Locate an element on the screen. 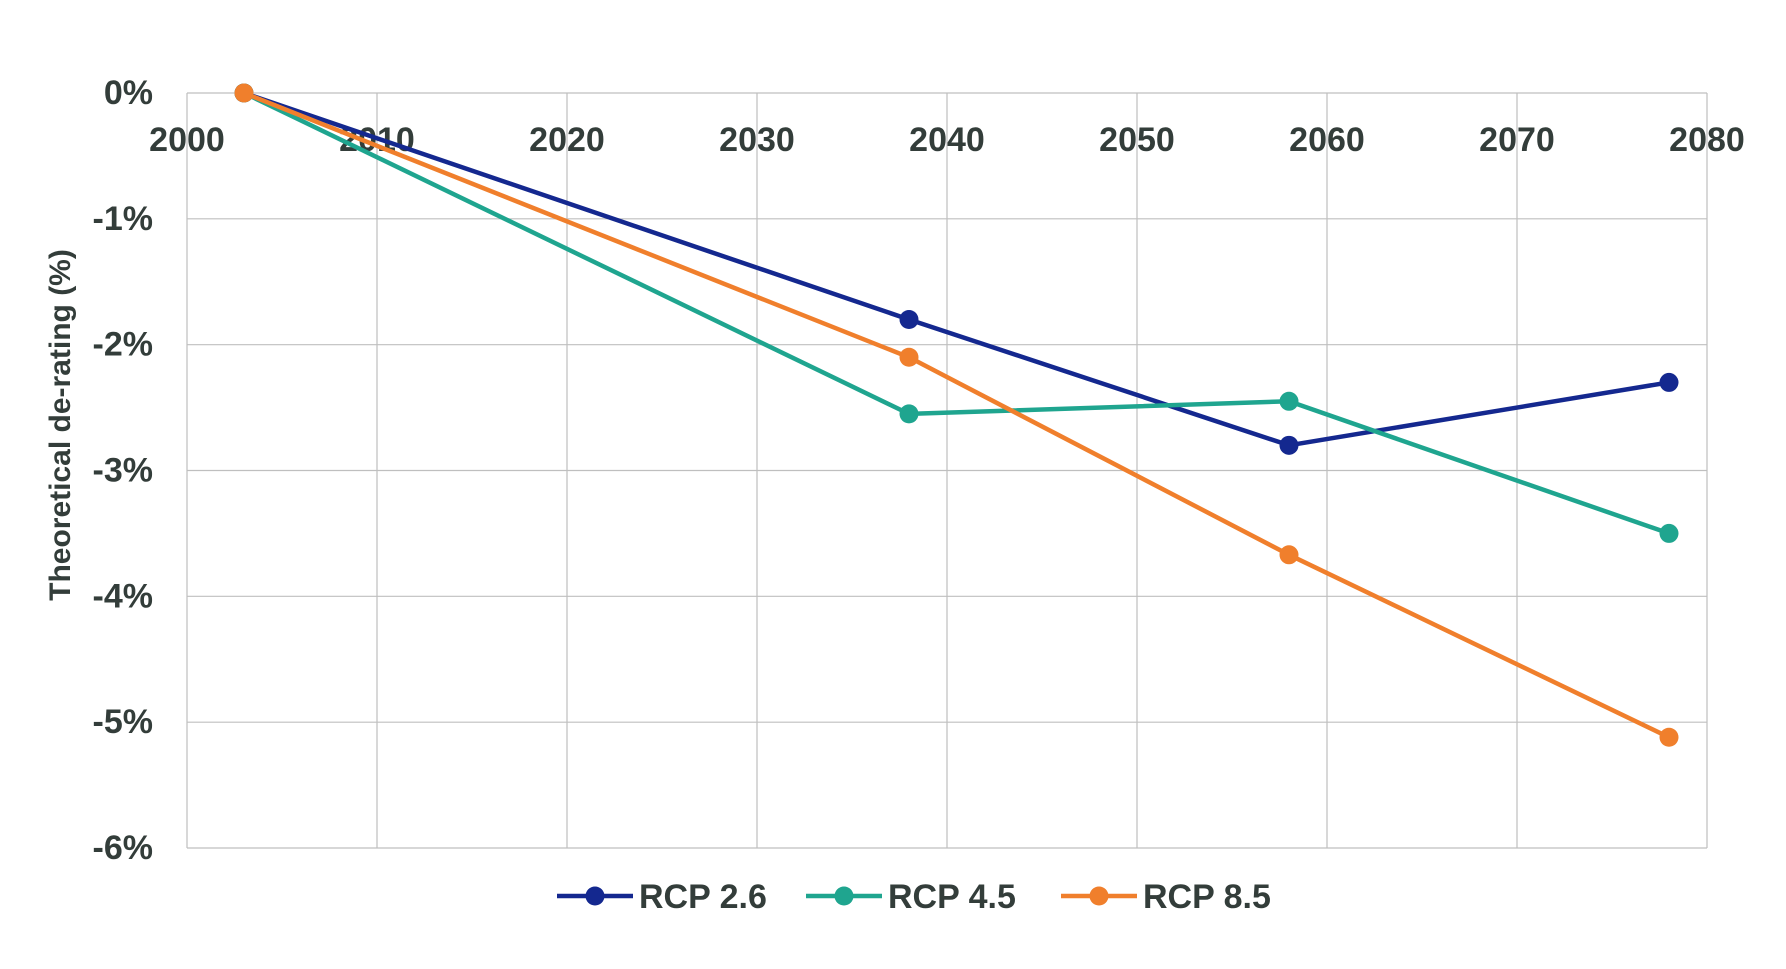 The width and height of the screenshot is (1786, 969). legend-label: RCP 8.5 is located at coordinates (1207, 897).